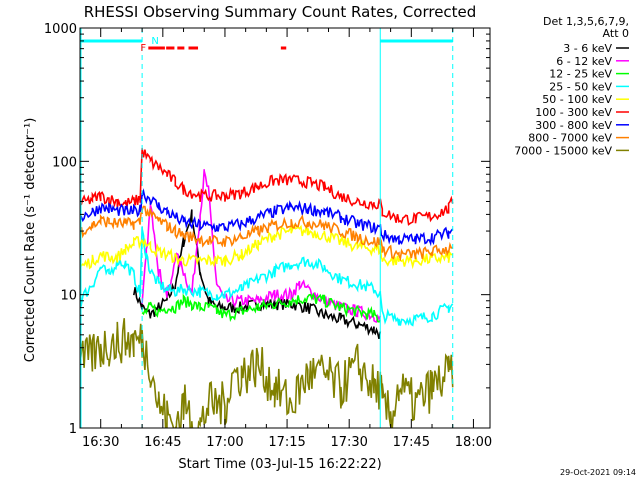 Image resolution: width=640 pixels, height=480 pixels. What do you see at coordinates (348, 442) in the screenshot?
I see `x-tick-label-5: 17:30` at bounding box center [348, 442].